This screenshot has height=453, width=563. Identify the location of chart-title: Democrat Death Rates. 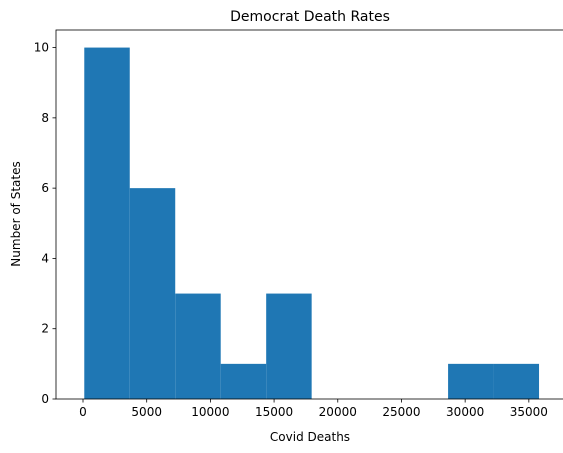
(310, 17).